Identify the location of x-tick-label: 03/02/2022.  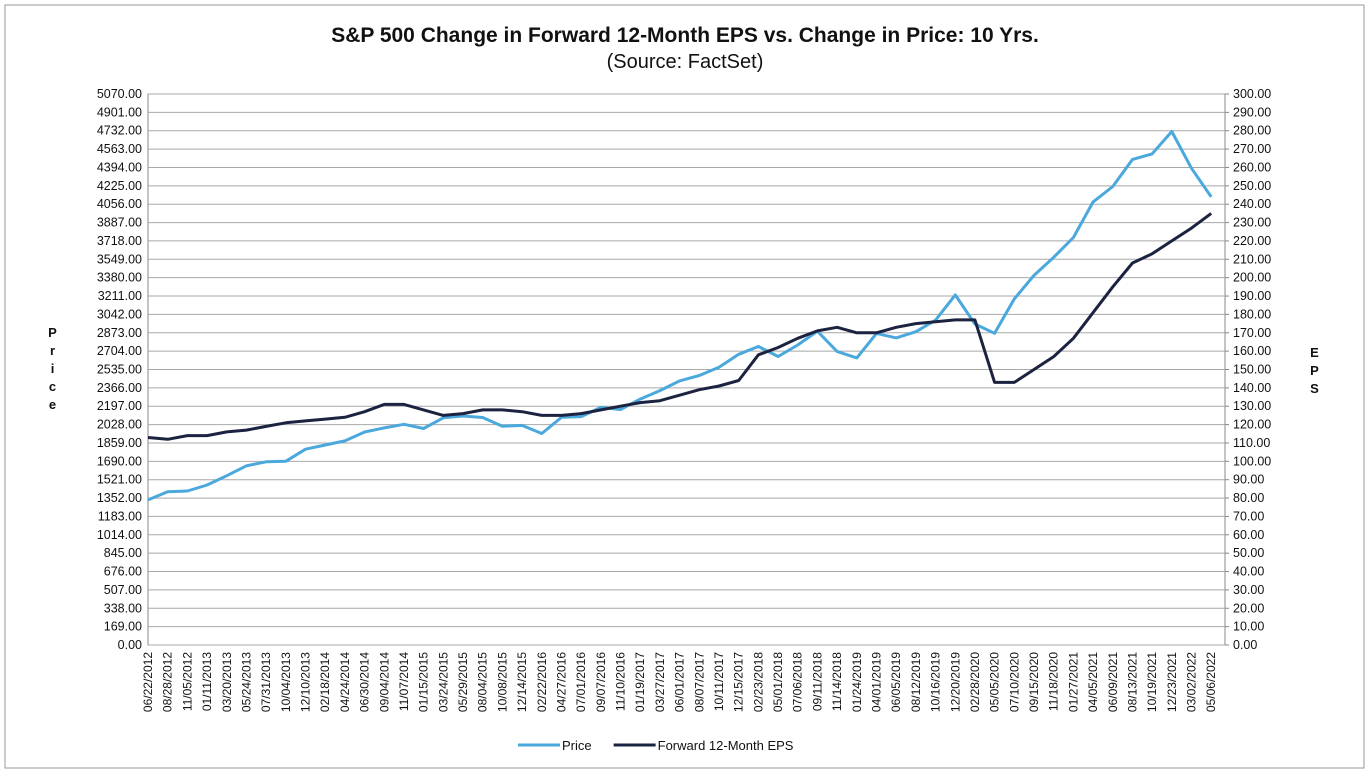
(1192, 682).